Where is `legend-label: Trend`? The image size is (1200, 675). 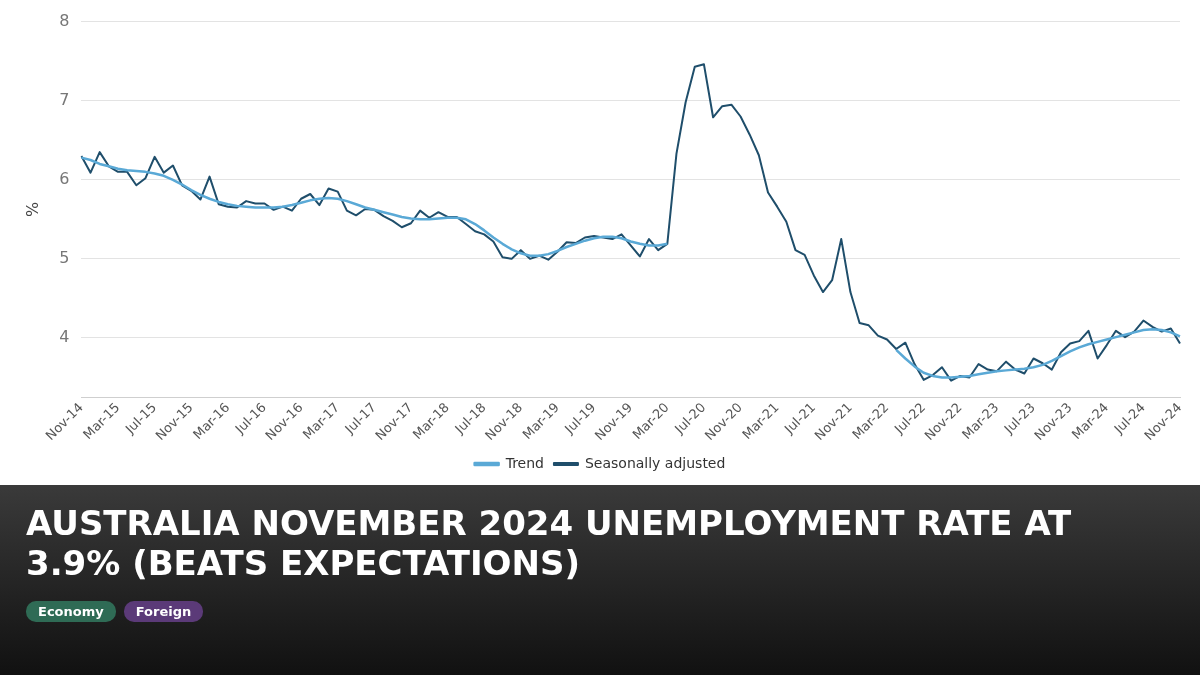 legend-label: Trend is located at coordinates (524, 462).